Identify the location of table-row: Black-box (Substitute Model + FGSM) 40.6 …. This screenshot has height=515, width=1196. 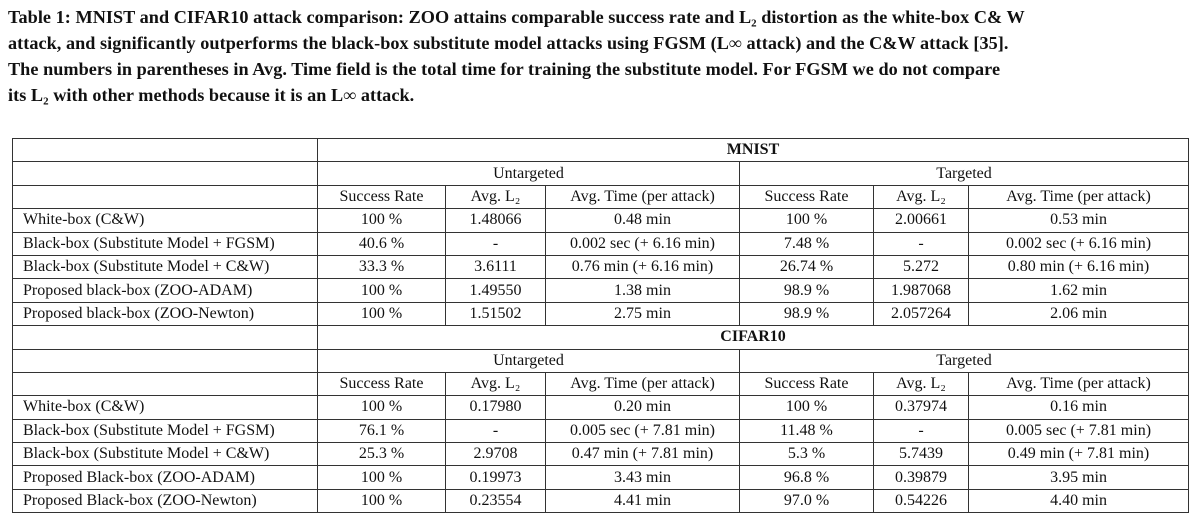
(601, 243).